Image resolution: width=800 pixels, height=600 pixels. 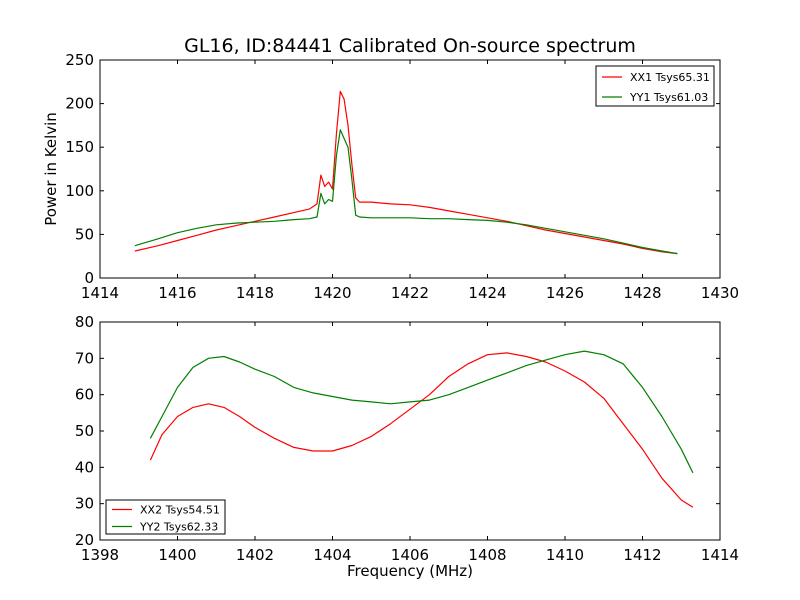 I want to click on y-tick-label: 40, so click(x=84, y=467).